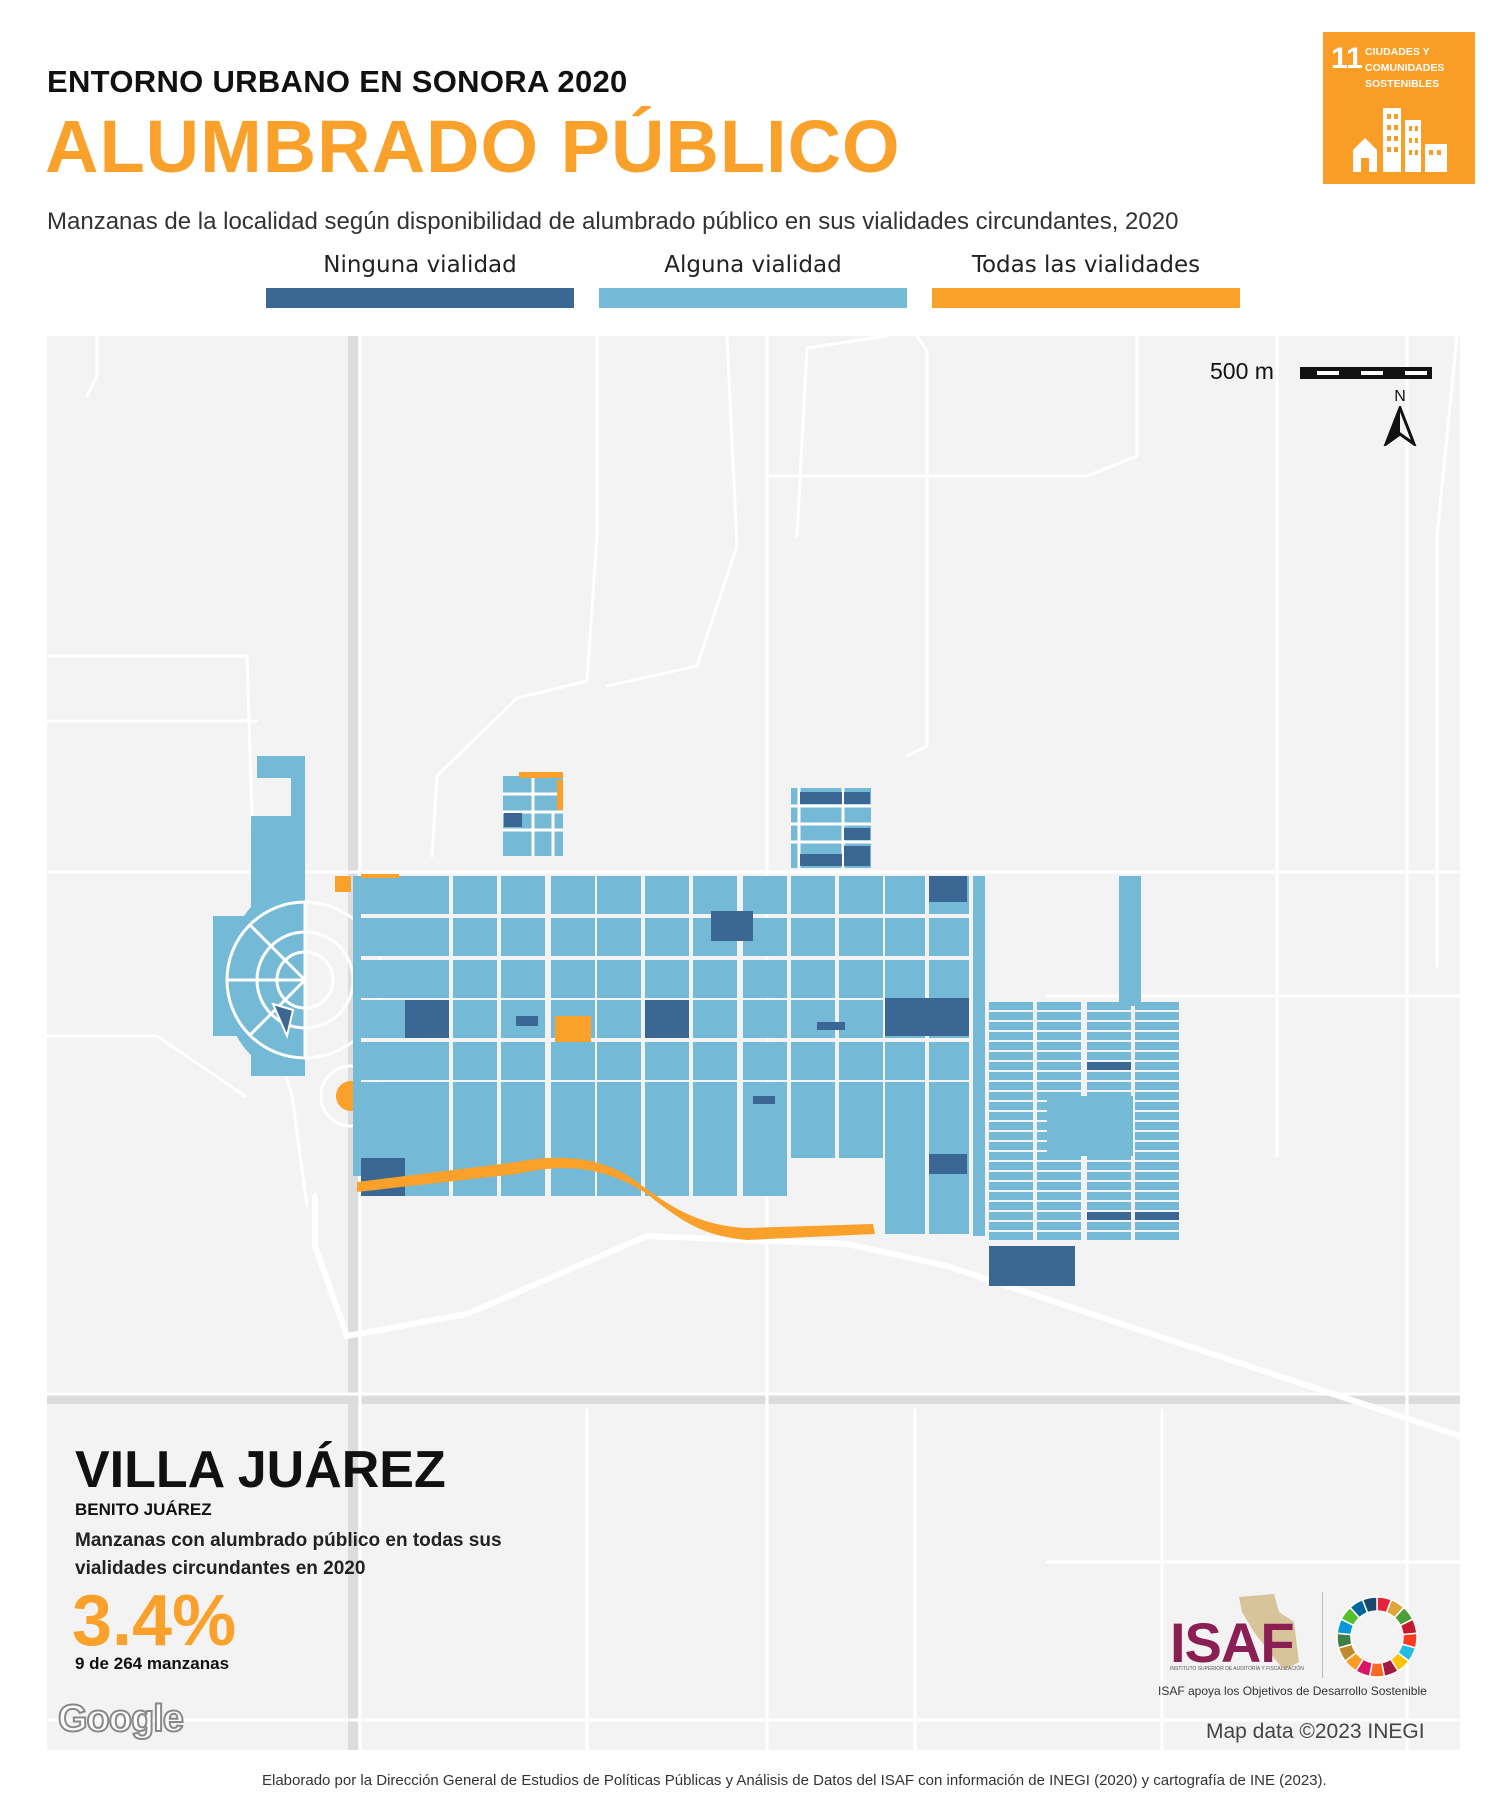  What do you see at coordinates (143, 1509) in the screenshot?
I see `municipality-name: BENITO JUÁREZ` at bounding box center [143, 1509].